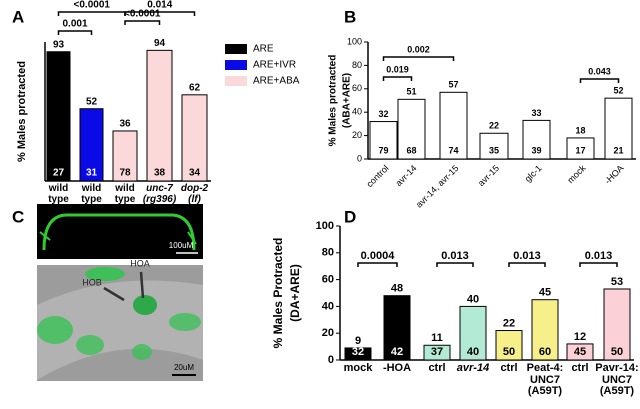 The height and width of the screenshot is (409, 640). Describe the element at coordinates (278, 293) in the screenshot. I see `y-axis-label: % Males Protracted` at that location.